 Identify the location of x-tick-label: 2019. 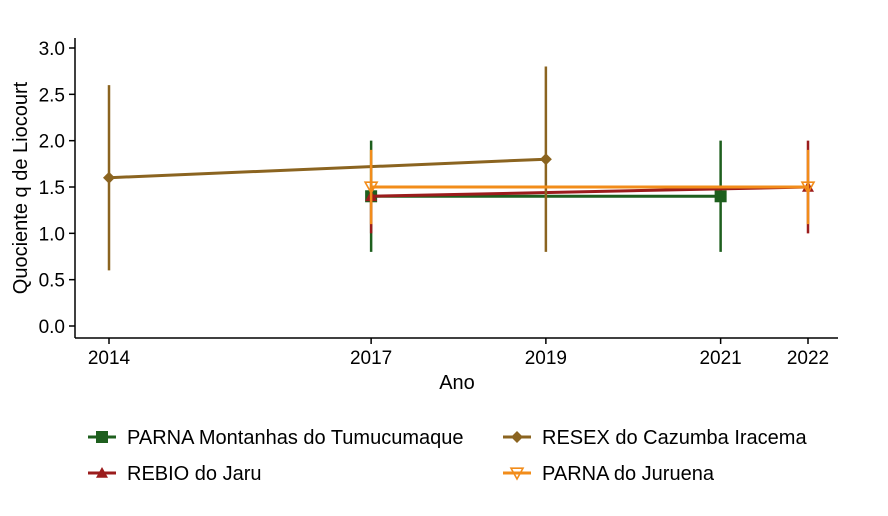
(546, 358).